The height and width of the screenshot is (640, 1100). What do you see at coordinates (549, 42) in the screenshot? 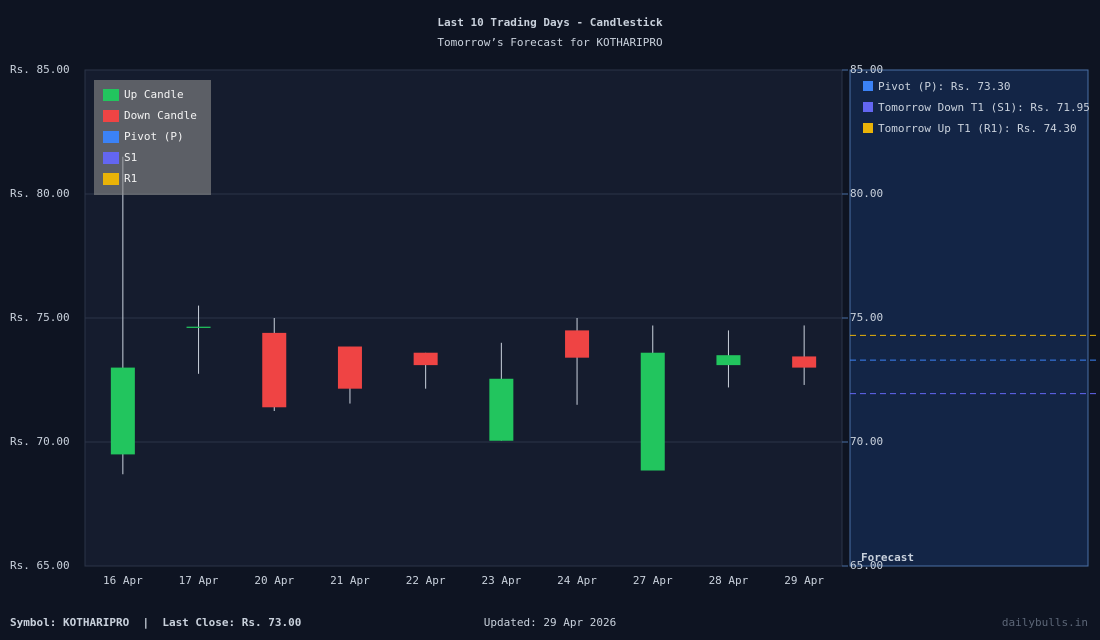
I see `chart-subtitle: Tomorrow’s Forecast for KOTHARIPRO` at bounding box center [549, 42].